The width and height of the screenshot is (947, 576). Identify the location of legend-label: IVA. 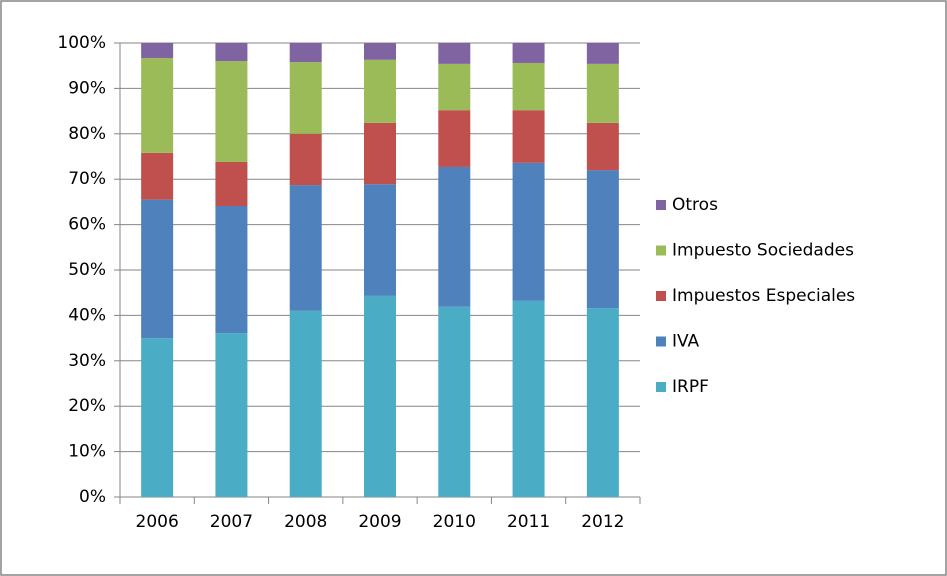
(686, 342).